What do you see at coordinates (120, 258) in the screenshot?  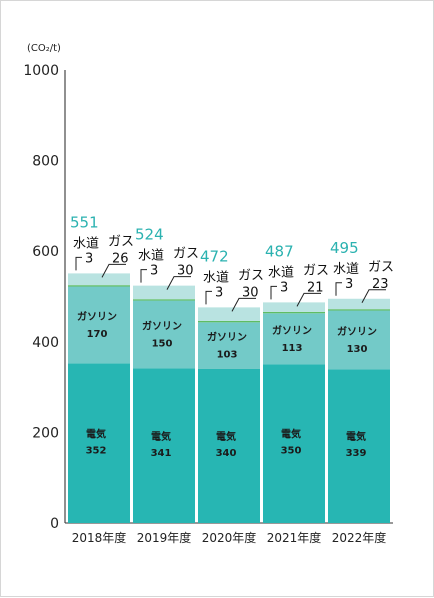 I see `data-label-gas: 26` at bounding box center [120, 258].